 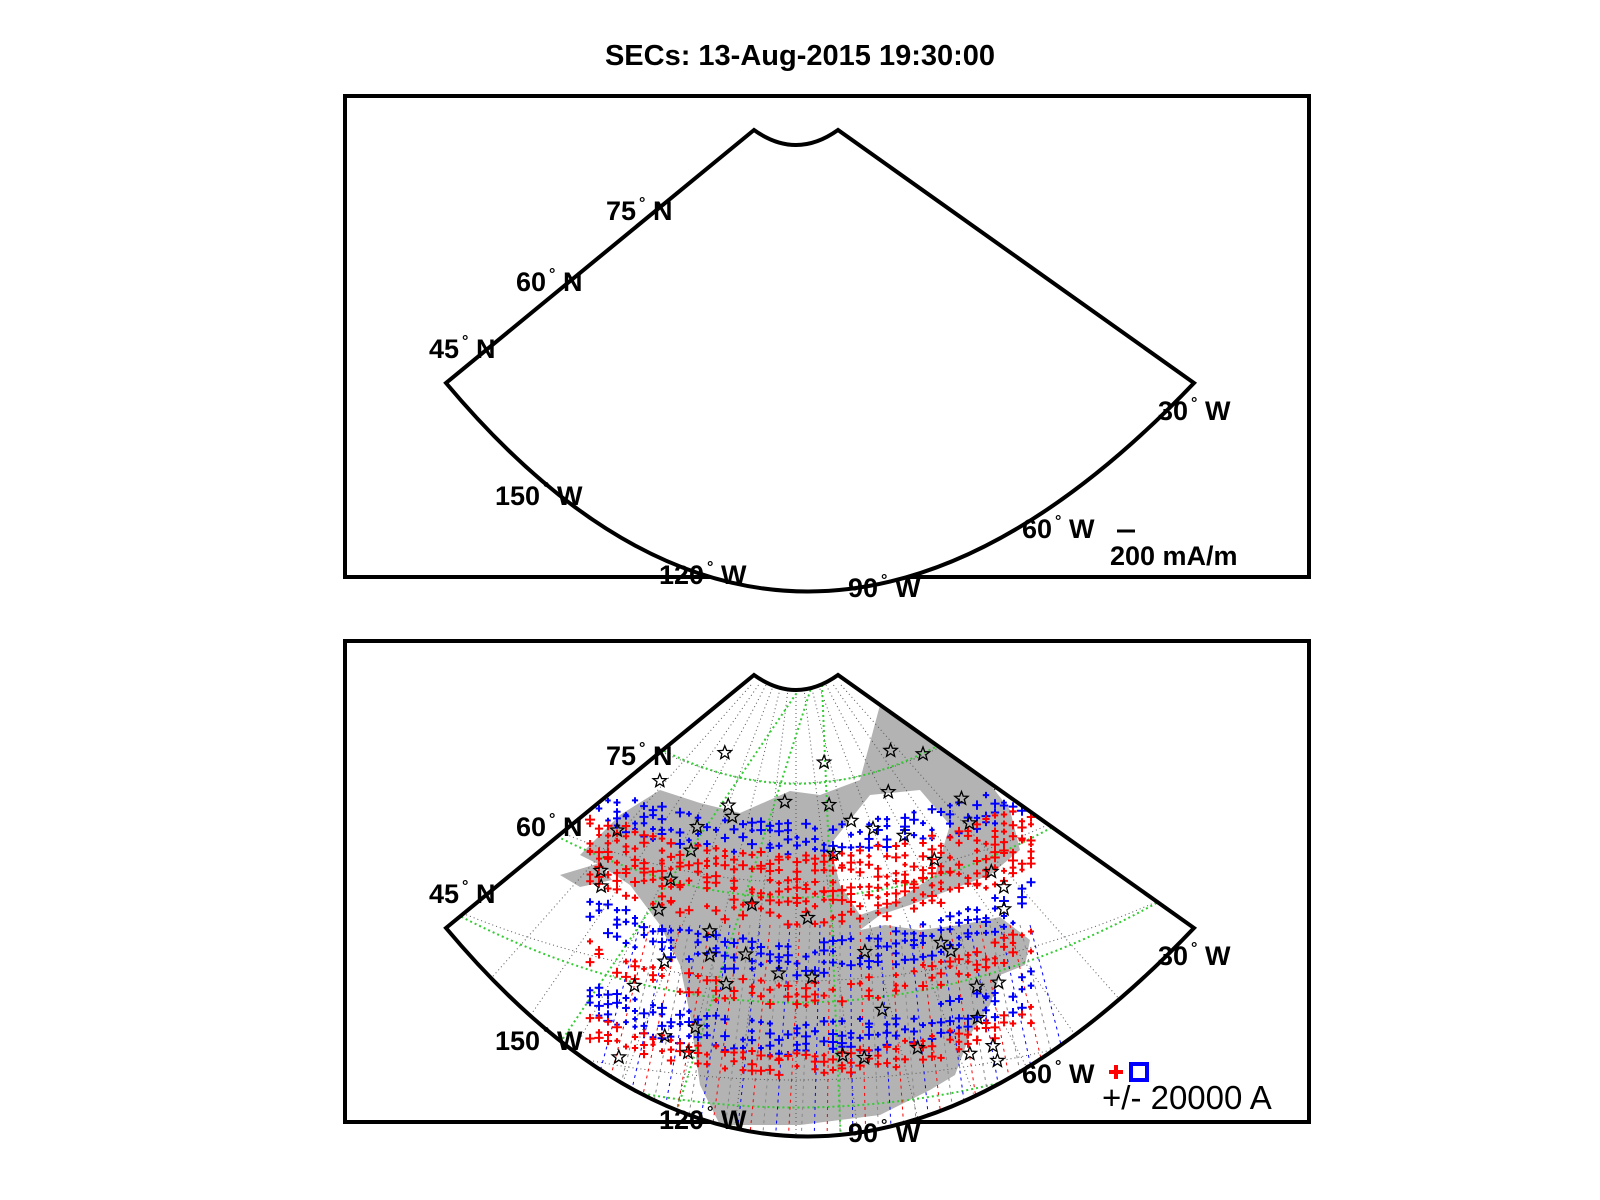 I want to click on vector-tail, so click(x=1017, y=200).